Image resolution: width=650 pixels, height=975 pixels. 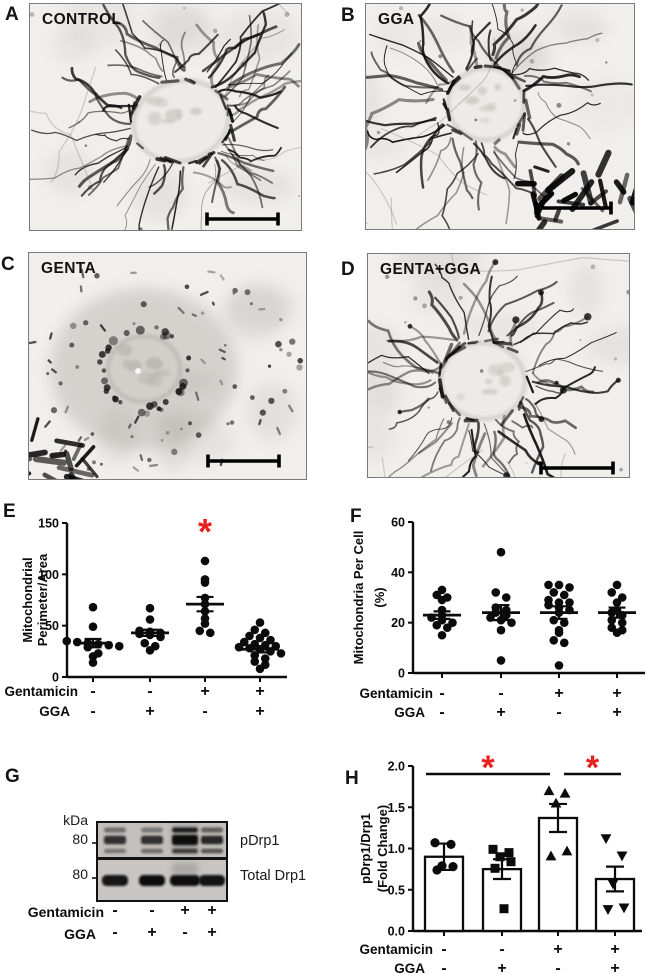 What do you see at coordinates (365, 848) in the screenshot?
I see `svg-text: pDrp1/Drp1` at bounding box center [365, 848].